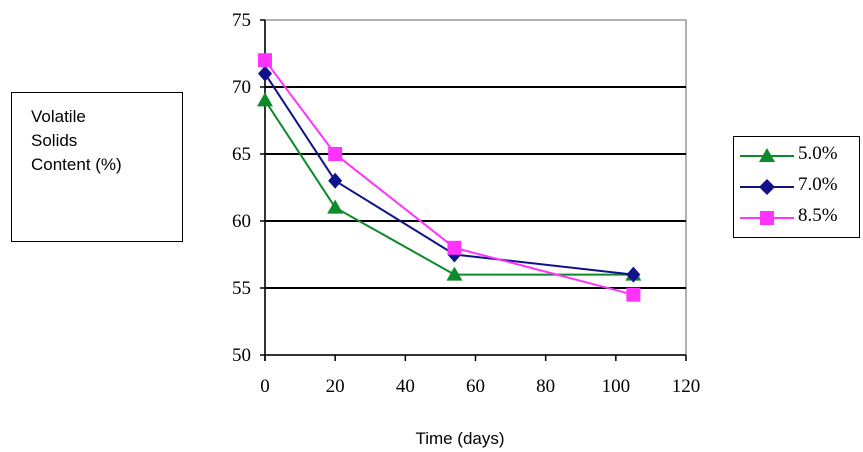 The height and width of the screenshot is (452, 863). I want to click on y-axis-title: Volatile Solids Content (%), so click(106, 141).